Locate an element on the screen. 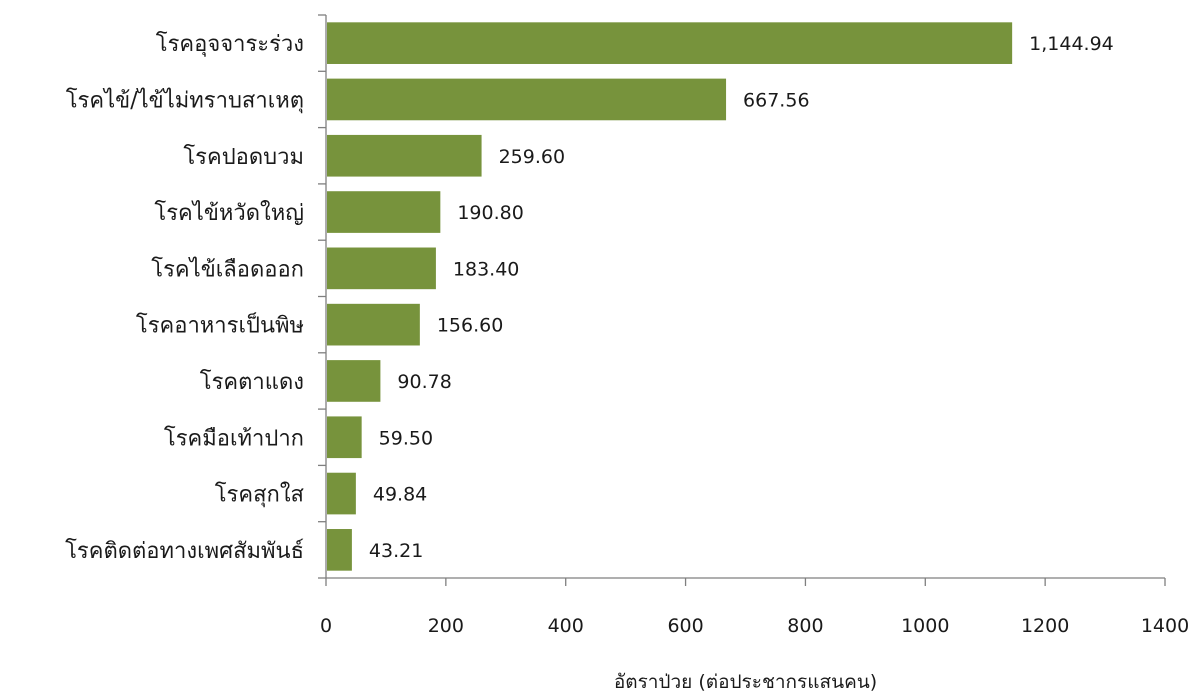 This screenshot has width=1193, height=697. category-label: โรคไข้เลือดออก is located at coordinates (227, 269).